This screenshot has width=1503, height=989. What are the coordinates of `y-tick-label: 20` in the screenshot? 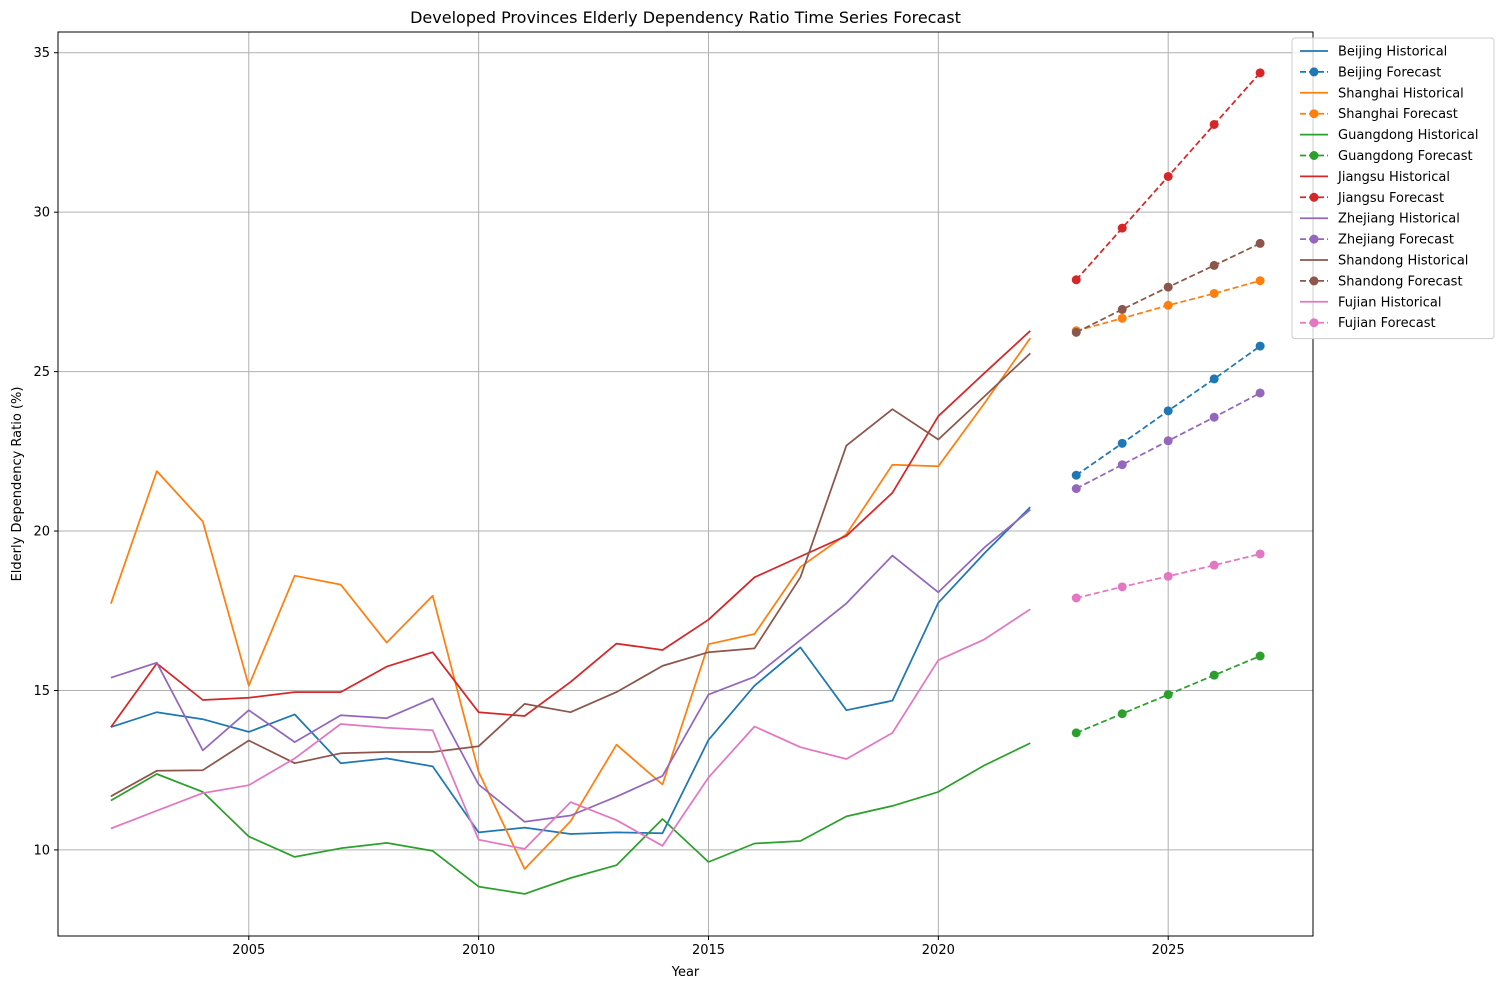 It's located at (41, 532).